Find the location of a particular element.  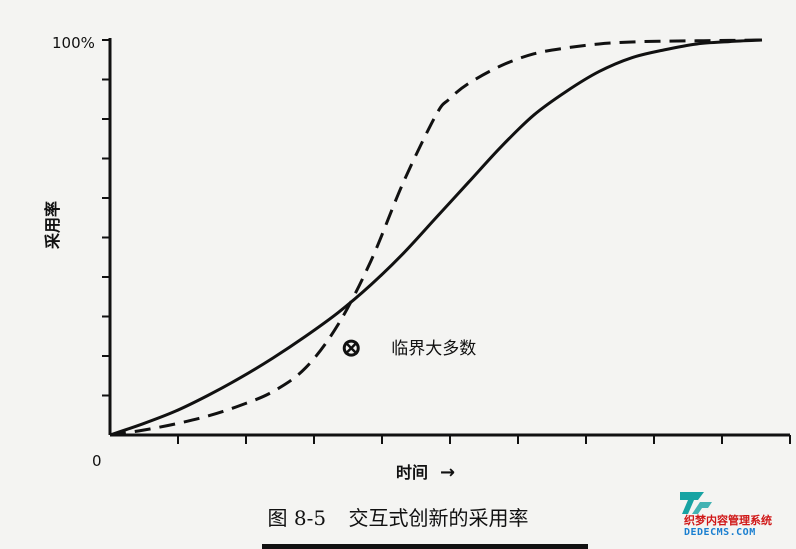

watermark: 织梦内容管理系统 DEDECMS.COM is located at coordinates (736, 516).